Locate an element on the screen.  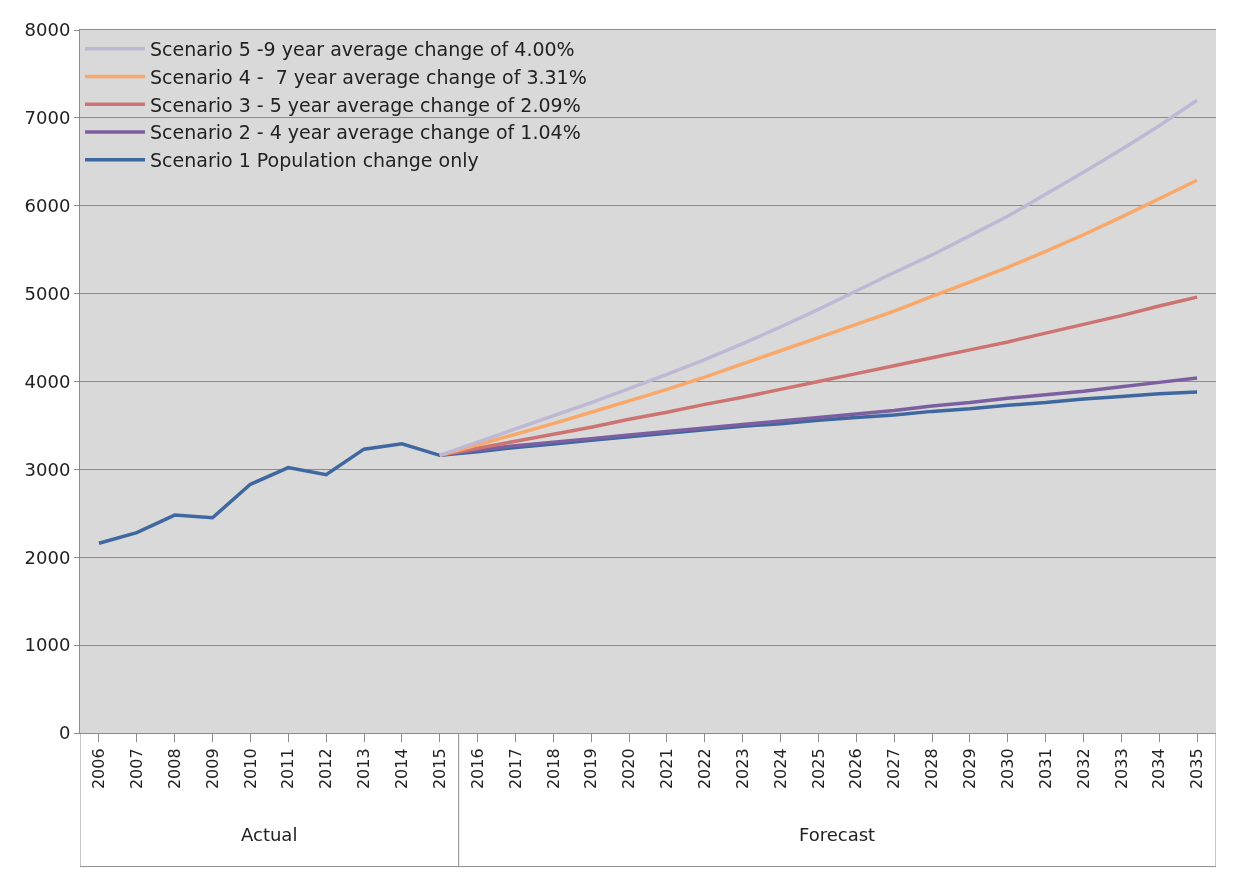
x-tick-label: 2014 is located at coordinates (402, 769).